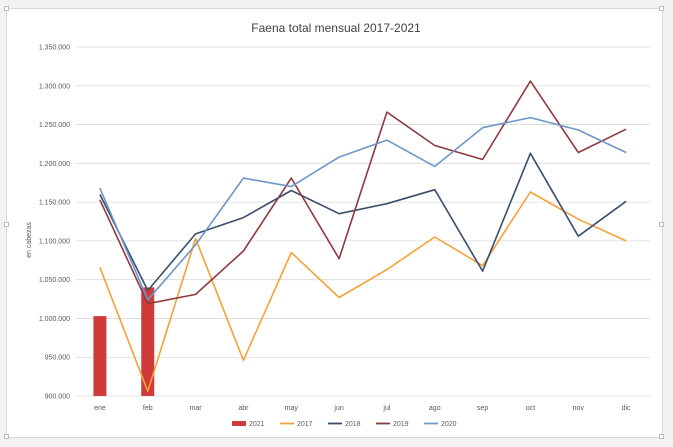  What do you see at coordinates (57, 358) in the screenshot?
I see `y-tick-label: 950.000` at bounding box center [57, 358].